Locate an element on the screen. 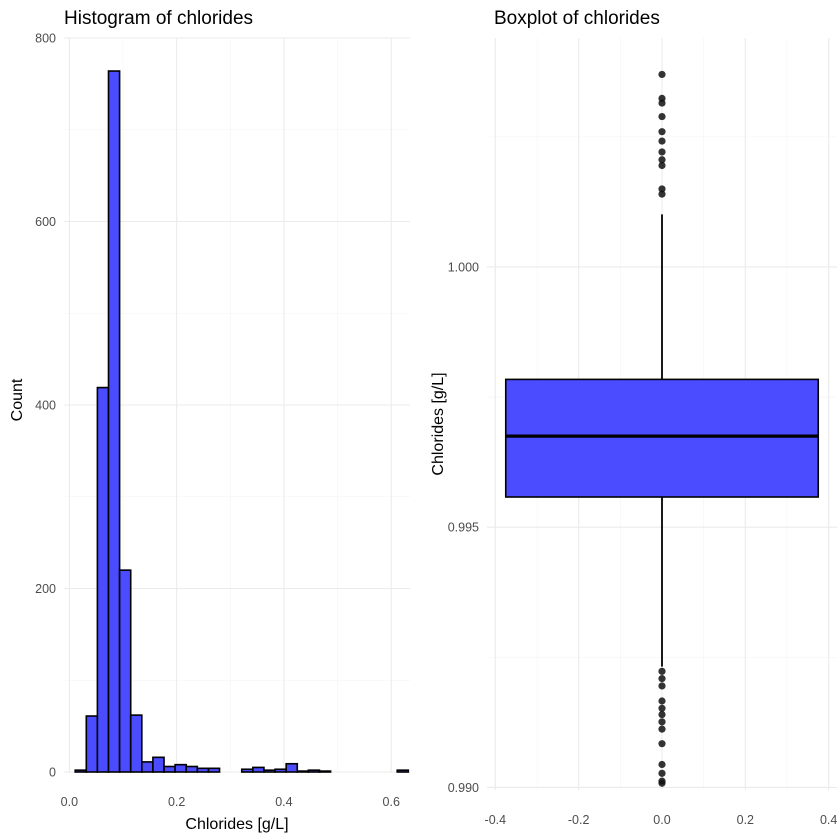 This screenshot has height=840, width=840. histogram-y-tick-label: 800 is located at coordinates (45, 39).